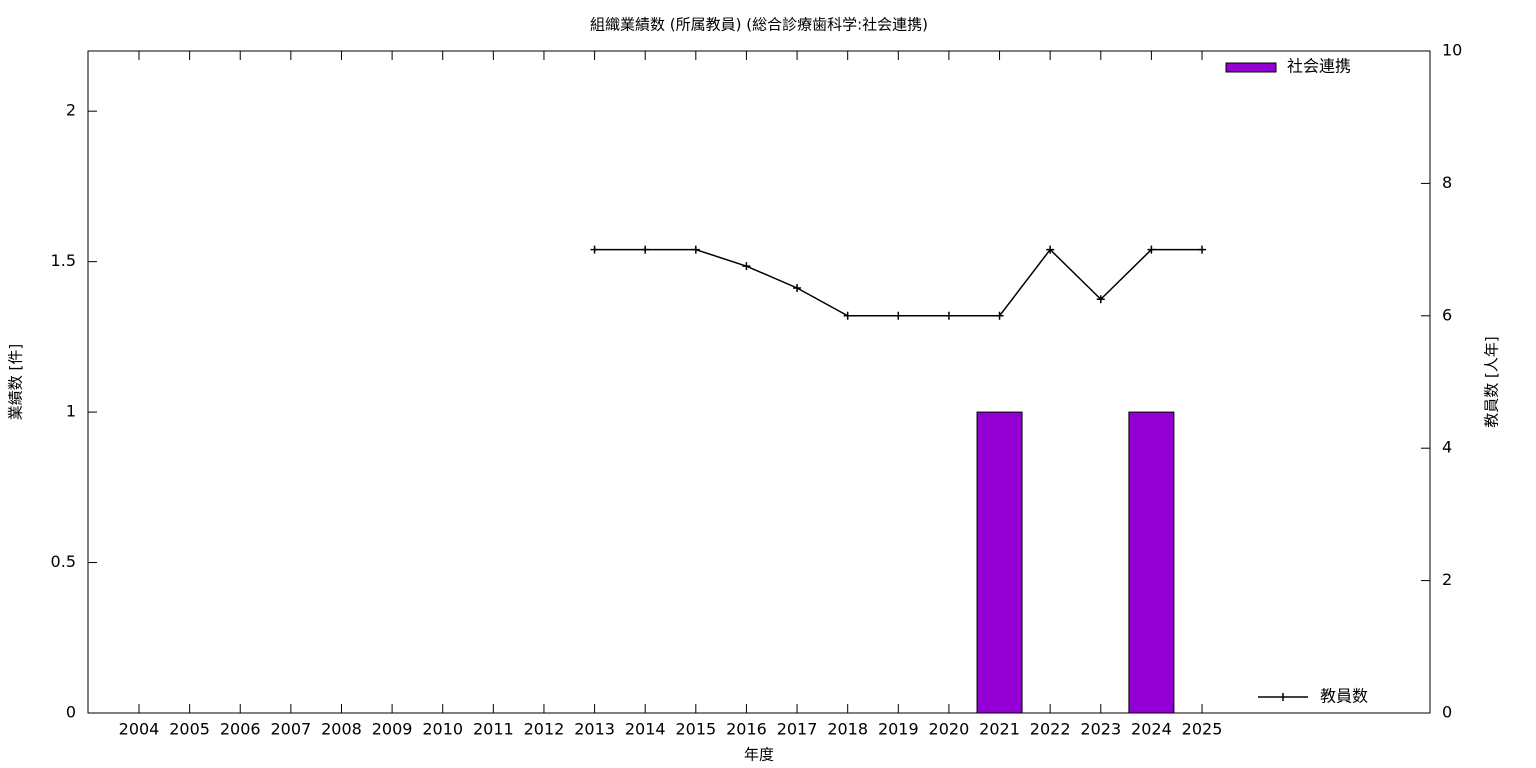  What do you see at coordinates (442, 729) in the screenshot?
I see `x-tick-label: 2010` at bounding box center [442, 729].